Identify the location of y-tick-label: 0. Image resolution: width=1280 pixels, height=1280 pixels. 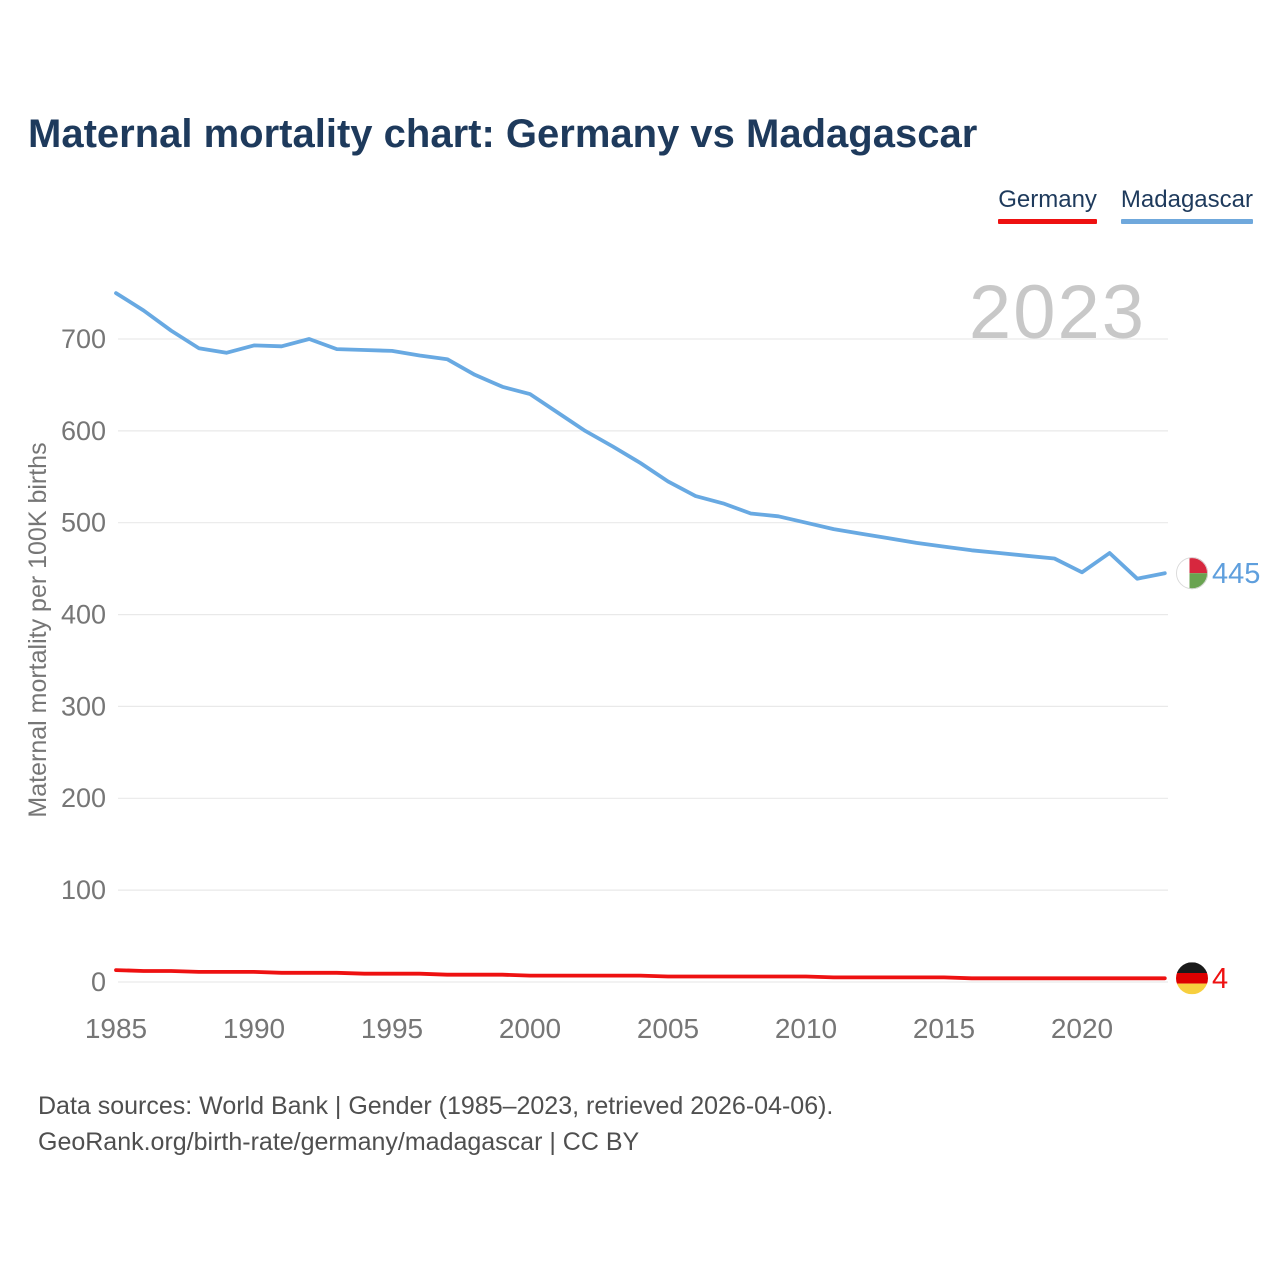
(98, 982).